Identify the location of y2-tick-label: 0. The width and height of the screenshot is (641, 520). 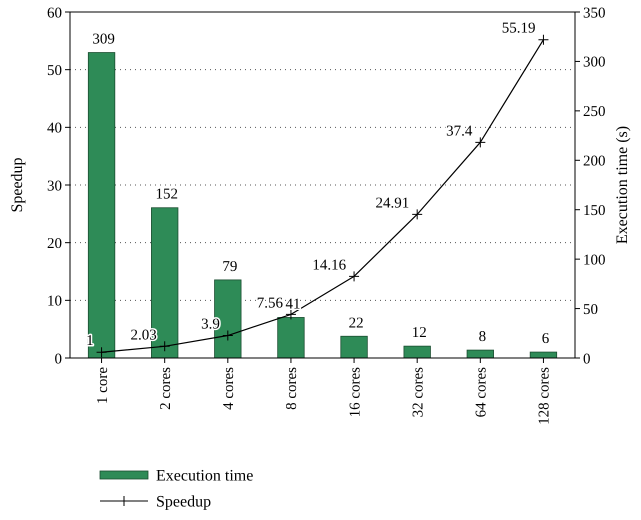
(586, 359).